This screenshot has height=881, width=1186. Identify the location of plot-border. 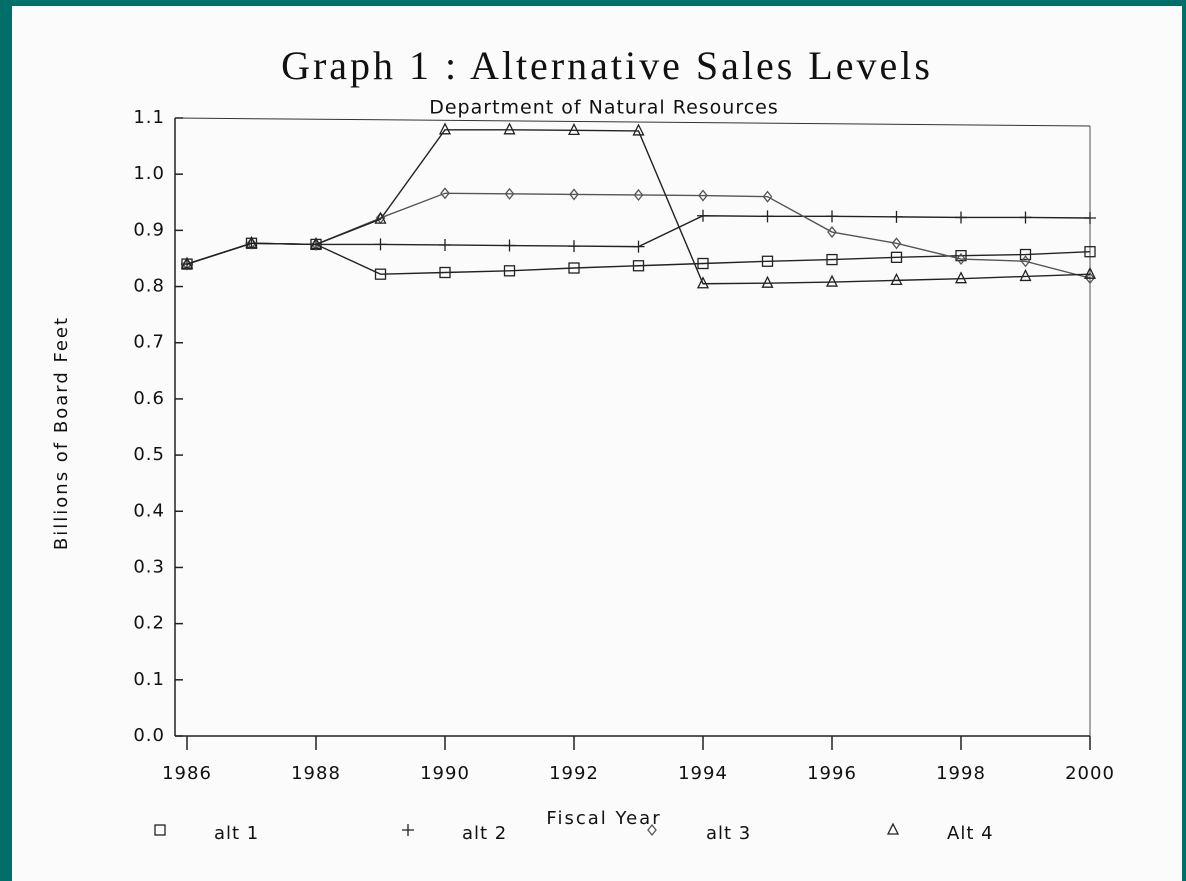
(632, 122).